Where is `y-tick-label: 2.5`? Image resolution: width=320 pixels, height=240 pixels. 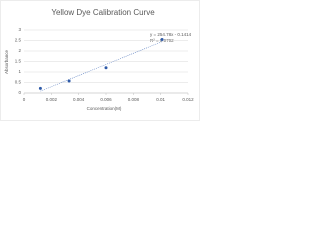
y-tick-label: 2.5 is located at coordinates (18, 40).